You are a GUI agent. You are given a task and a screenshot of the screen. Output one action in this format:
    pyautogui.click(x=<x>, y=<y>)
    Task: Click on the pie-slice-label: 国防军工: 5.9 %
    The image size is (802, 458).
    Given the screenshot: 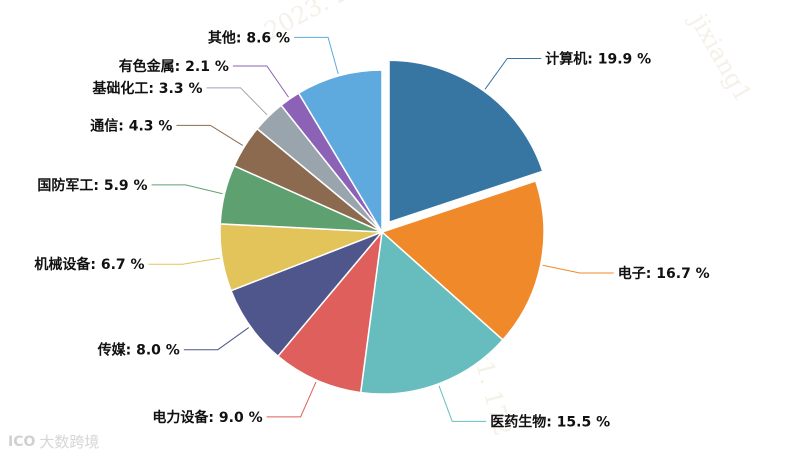 What is the action you would take?
    pyautogui.click(x=92, y=185)
    